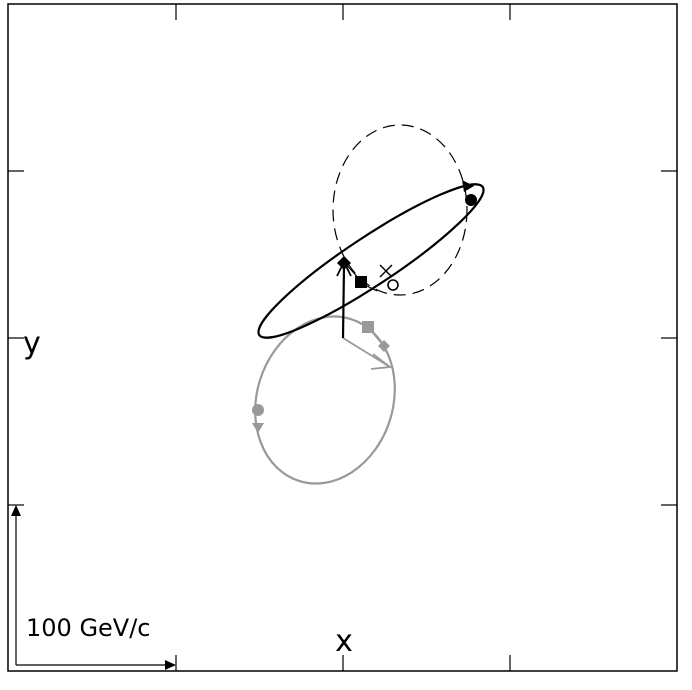 This screenshot has width=692, height=690. I want to click on open-circle, so click(393, 285).